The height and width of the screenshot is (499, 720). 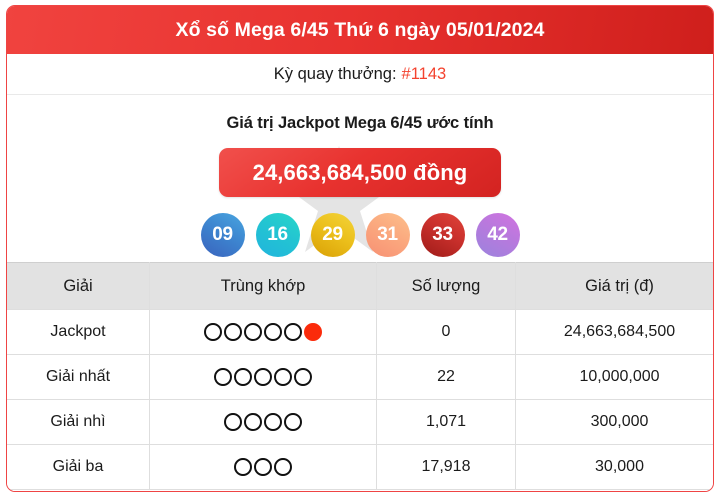 What do you see at coordinates (78, 286) in the screenshot?
I see `column-header-prize: Giải` at bounding box center [78, 286].